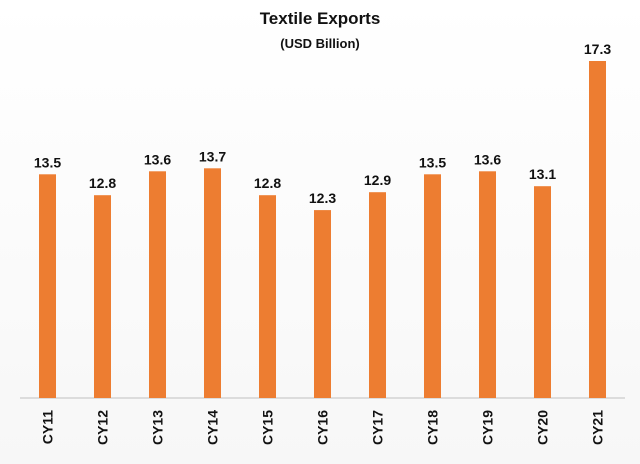  What do you see at coordinates (213, 427) in the screenshot?
I see `x-tick-label-cy14: CY14` at bounding box center [213, 427].